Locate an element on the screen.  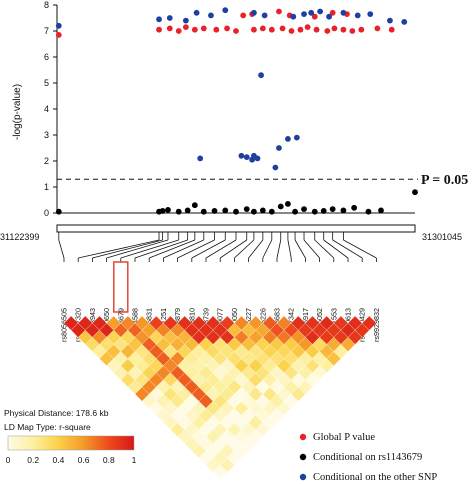
y-tick-label: 7 is located at coordinates (46, 31).